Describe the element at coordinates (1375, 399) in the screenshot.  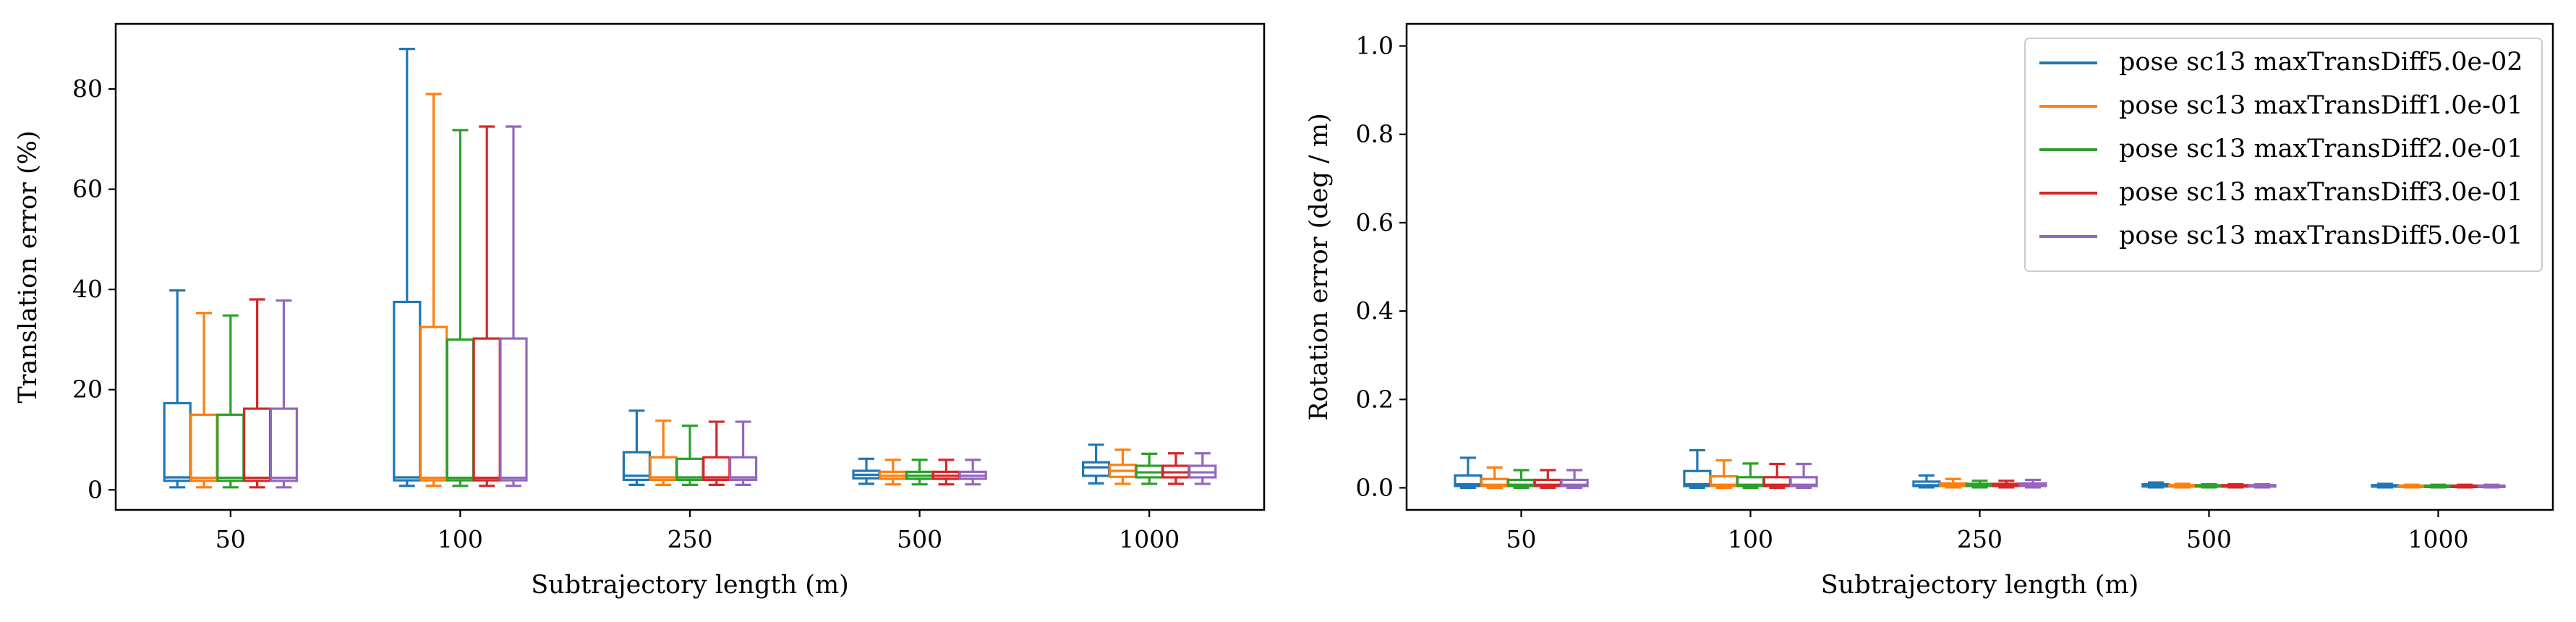
I see `y-tick-label: 0.2` at that location.